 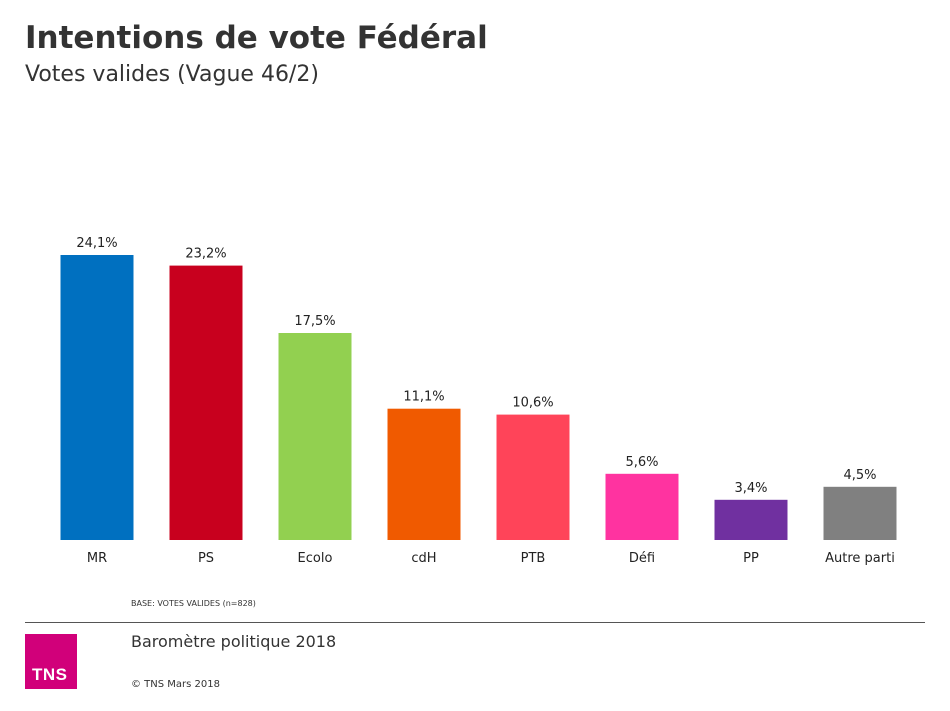 I want to click on category-label: Autre parti, so click(x=860, y=558).